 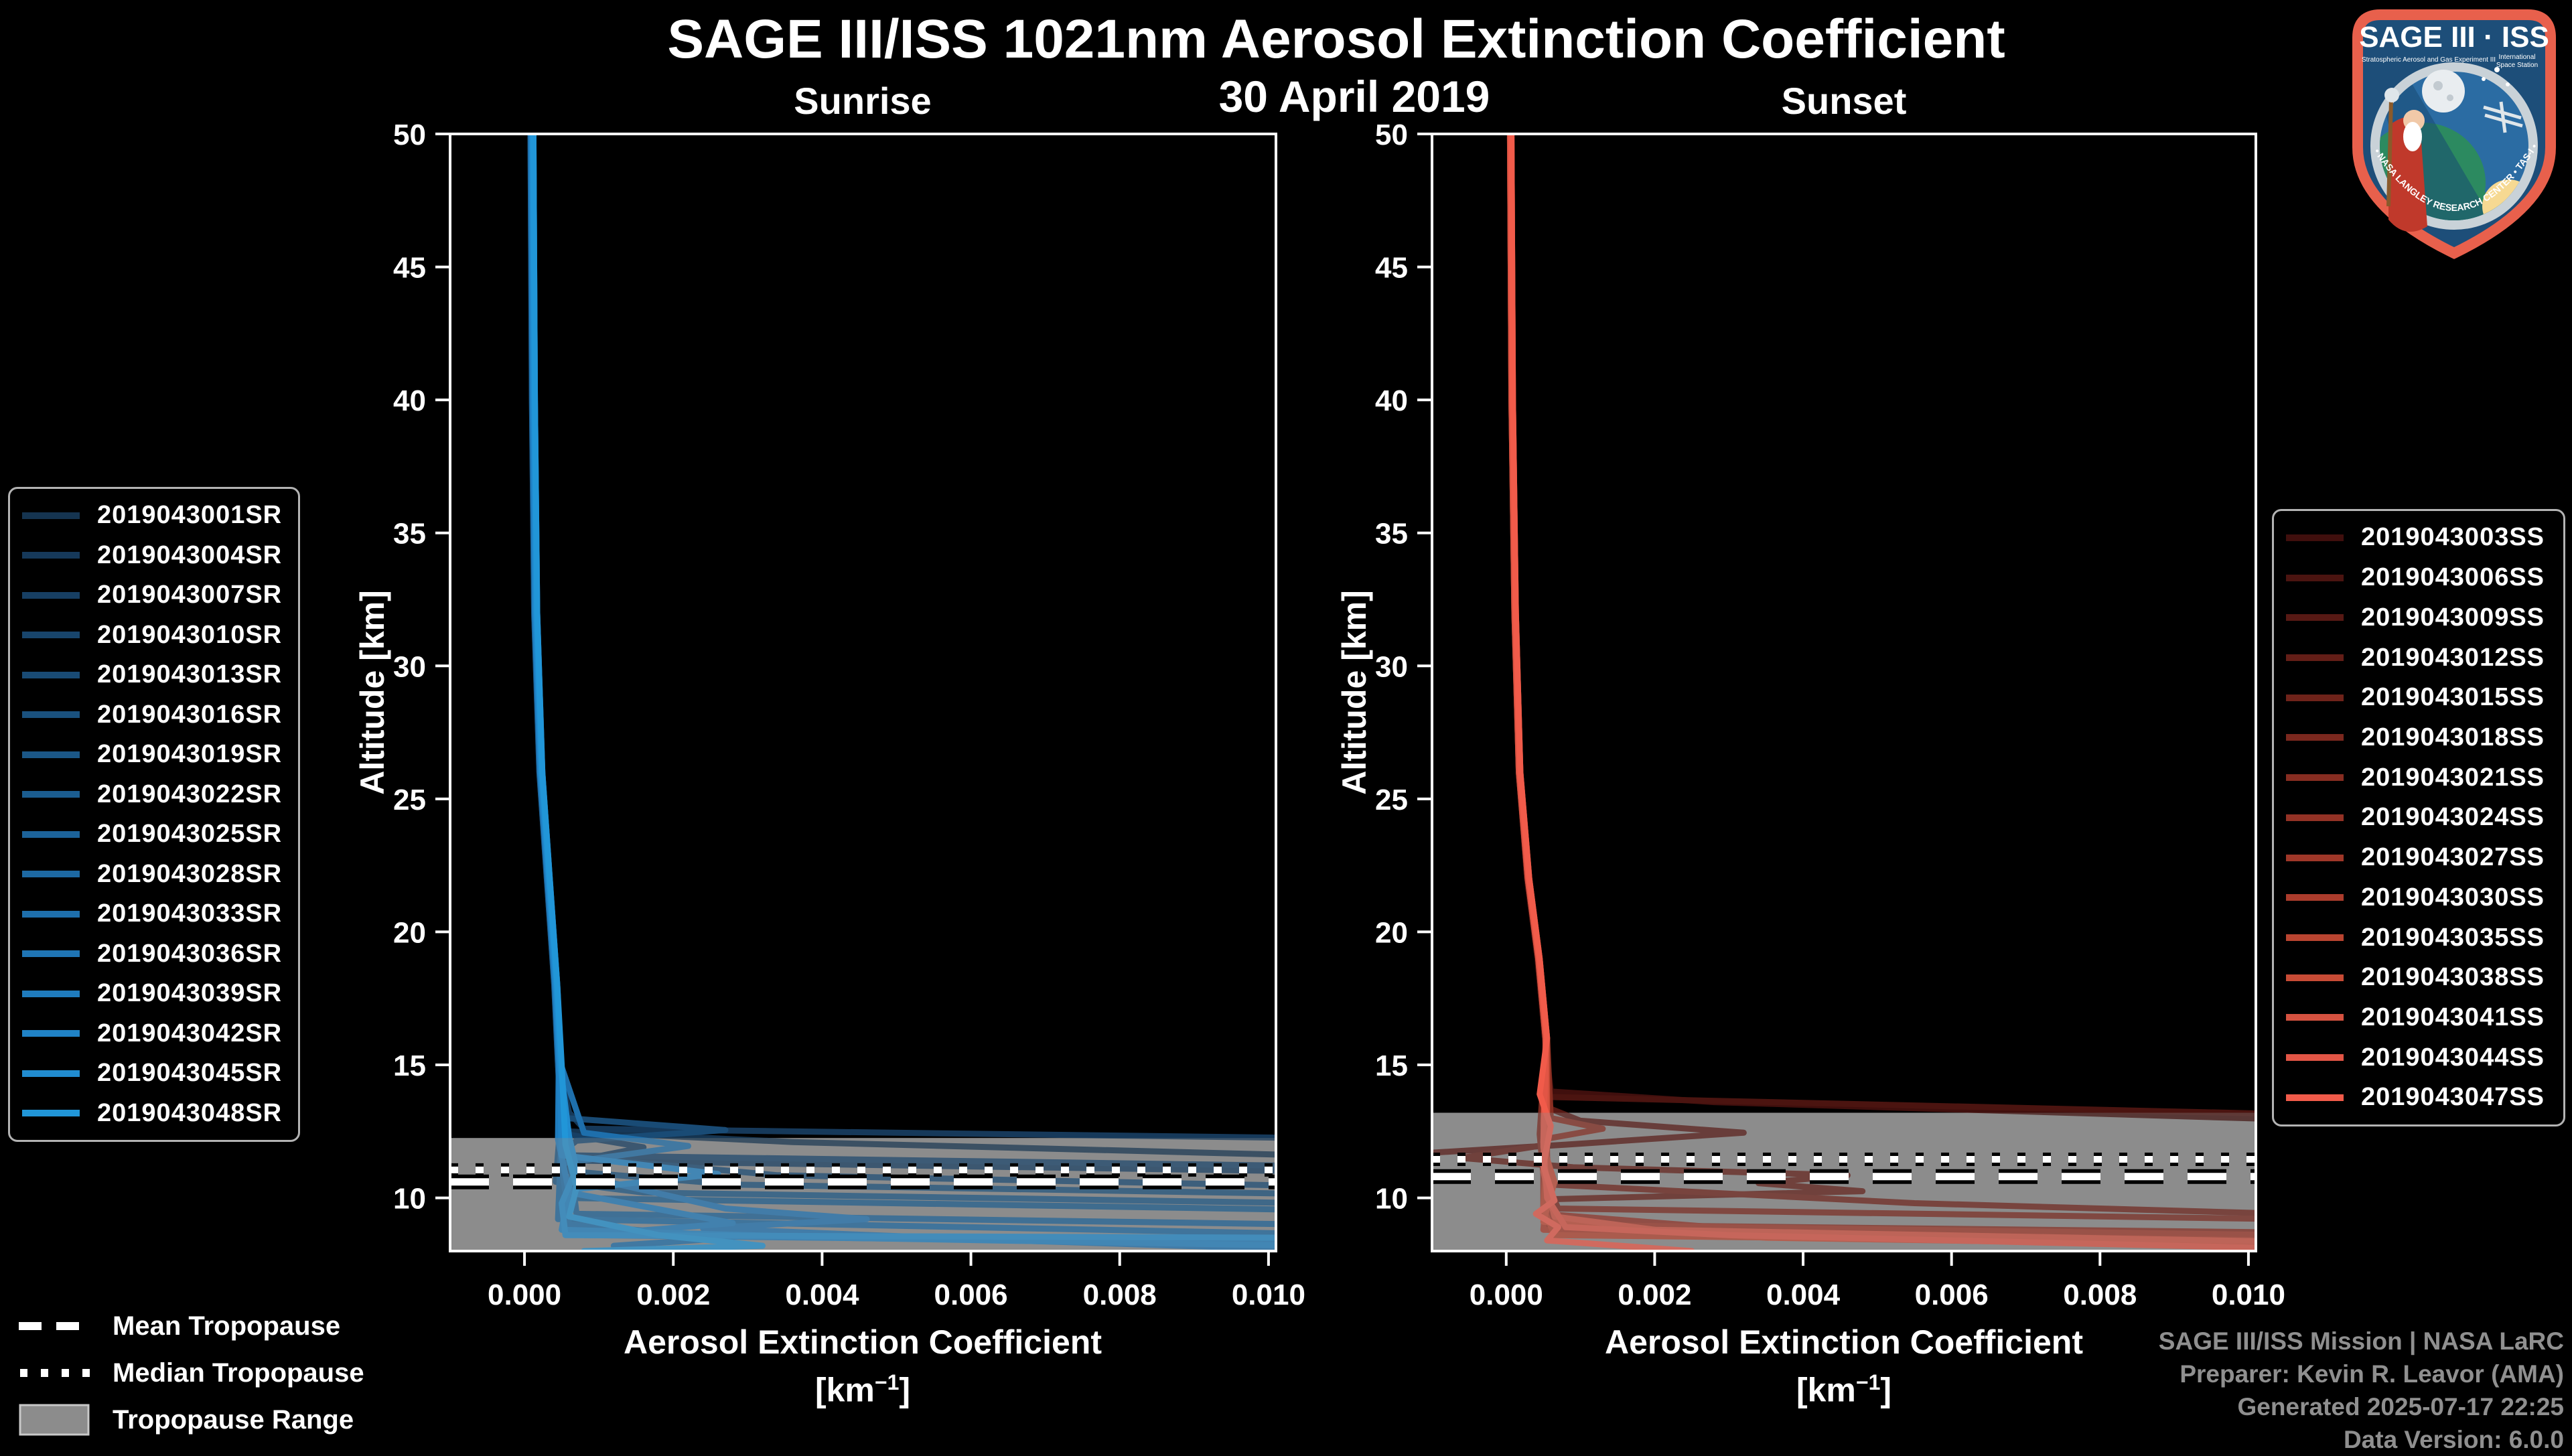 I want to click on logo-moon-crater2, so click(x=2450, y=97).